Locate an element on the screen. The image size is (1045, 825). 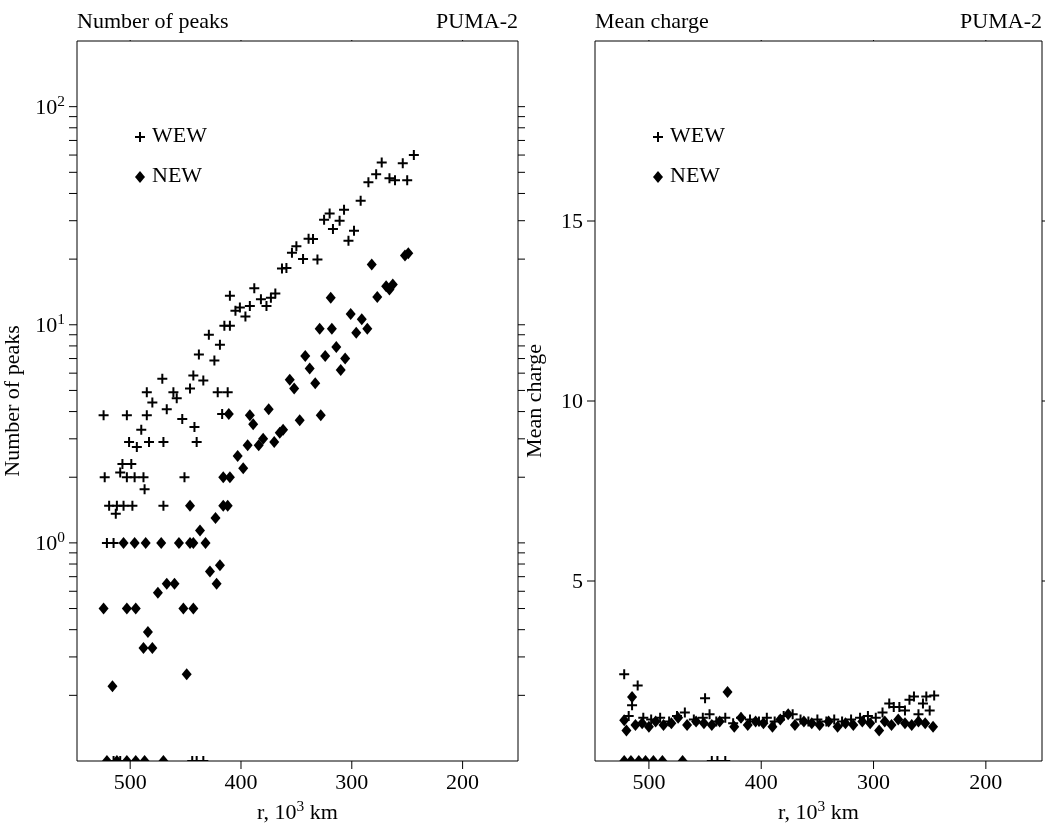
y-tick-label: 5 is located at coordinates (577, 580).